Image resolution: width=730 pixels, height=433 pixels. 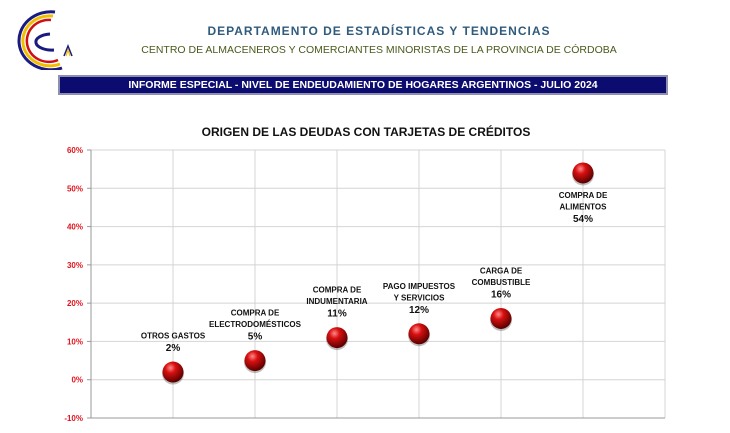 What do you see at coordinates (173, 348) in the screenshot?
I see `data-value-label: 2%` at bounding box center [173, 348].